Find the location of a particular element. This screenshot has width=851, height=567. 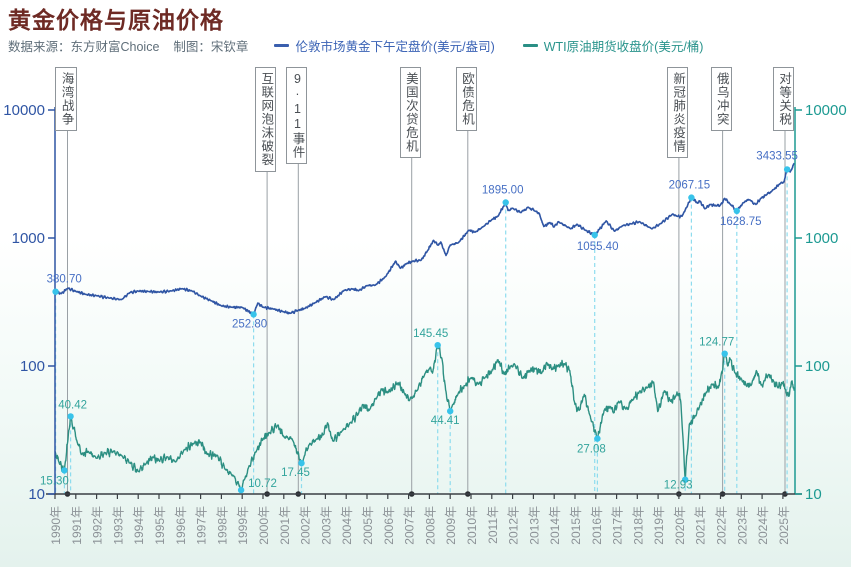

x-tick-label: 1990年 is located at coordinates (56, 525).